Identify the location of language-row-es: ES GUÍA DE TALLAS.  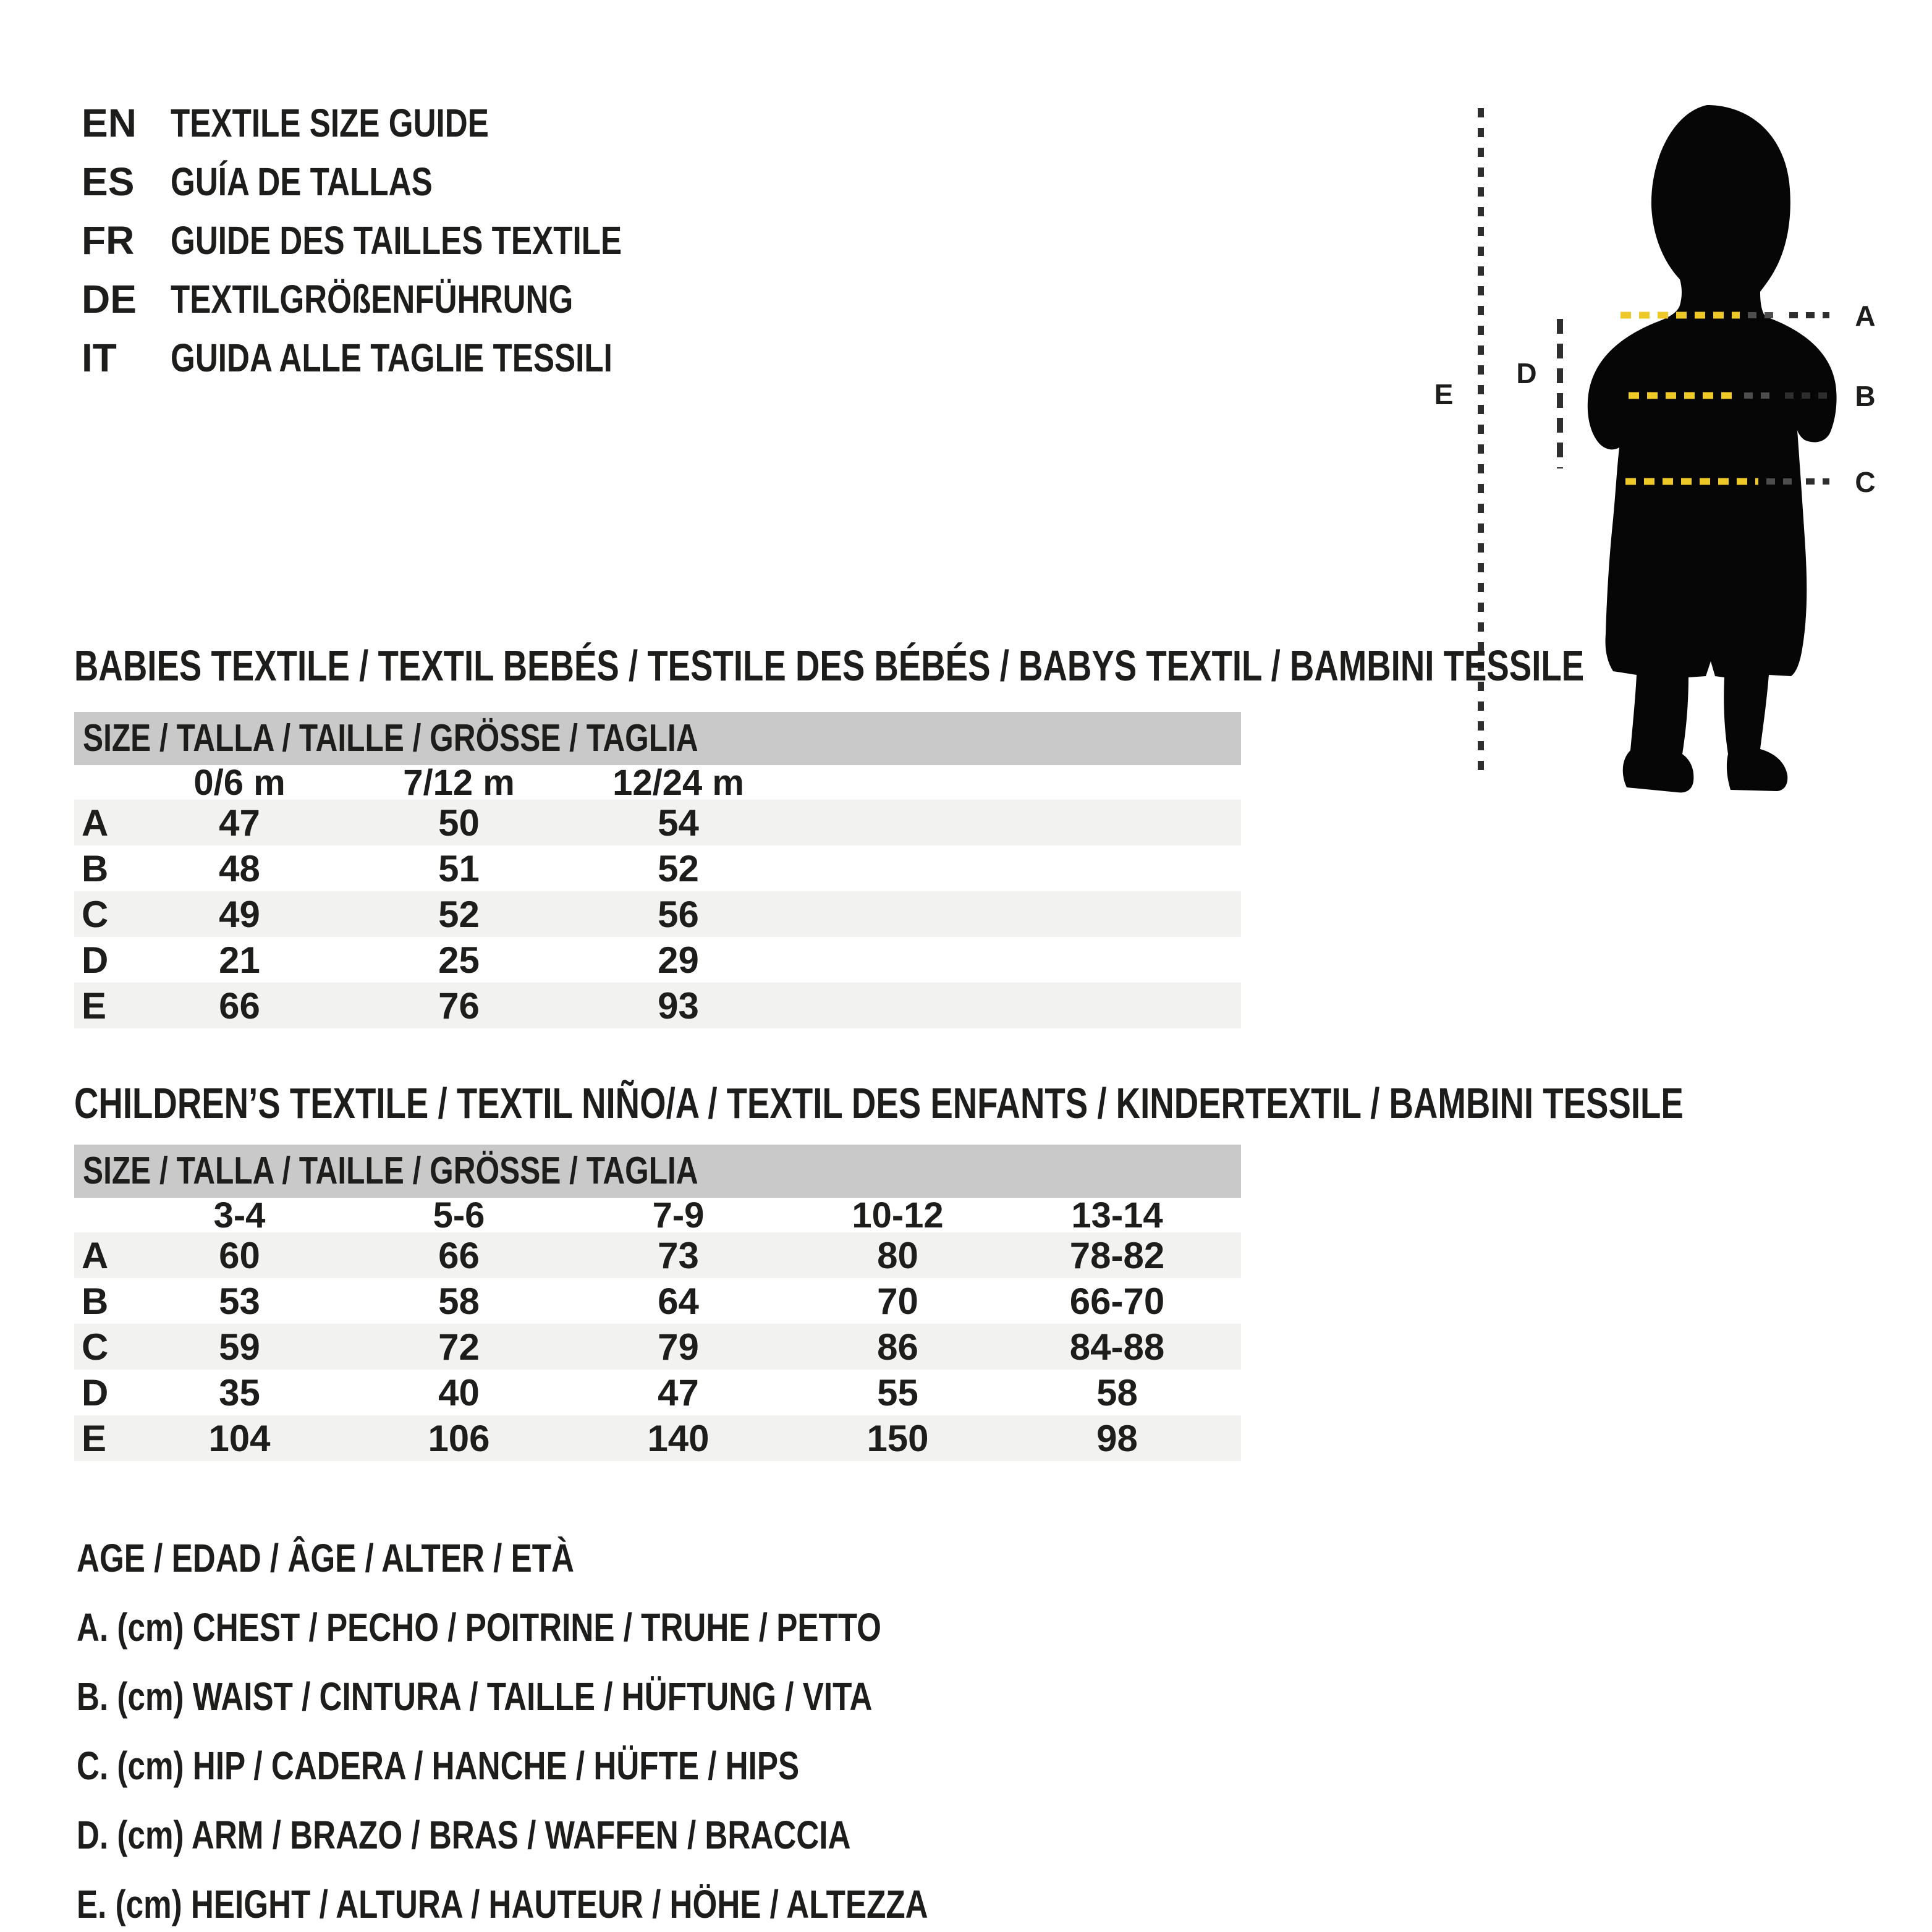
(290, 182).